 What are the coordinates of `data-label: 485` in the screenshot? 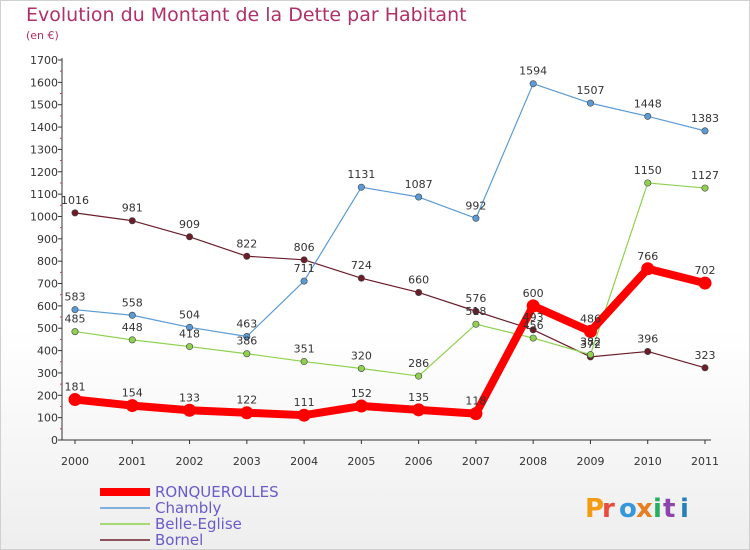 It's located at (75, 319).